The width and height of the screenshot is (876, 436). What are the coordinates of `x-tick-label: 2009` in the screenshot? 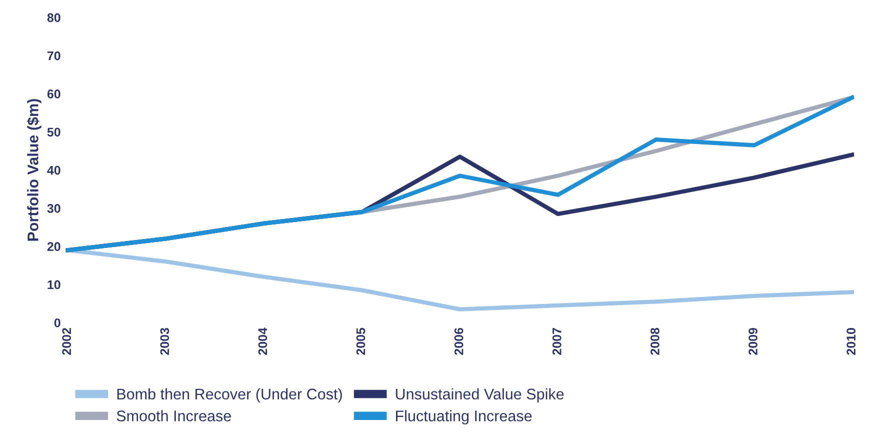 It's located at (753, 341).